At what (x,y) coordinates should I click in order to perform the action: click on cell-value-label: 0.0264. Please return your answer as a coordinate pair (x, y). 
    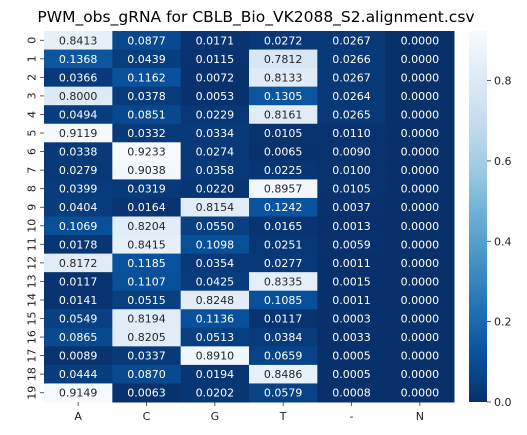
    Looking at the image, I should click on (351, 96).